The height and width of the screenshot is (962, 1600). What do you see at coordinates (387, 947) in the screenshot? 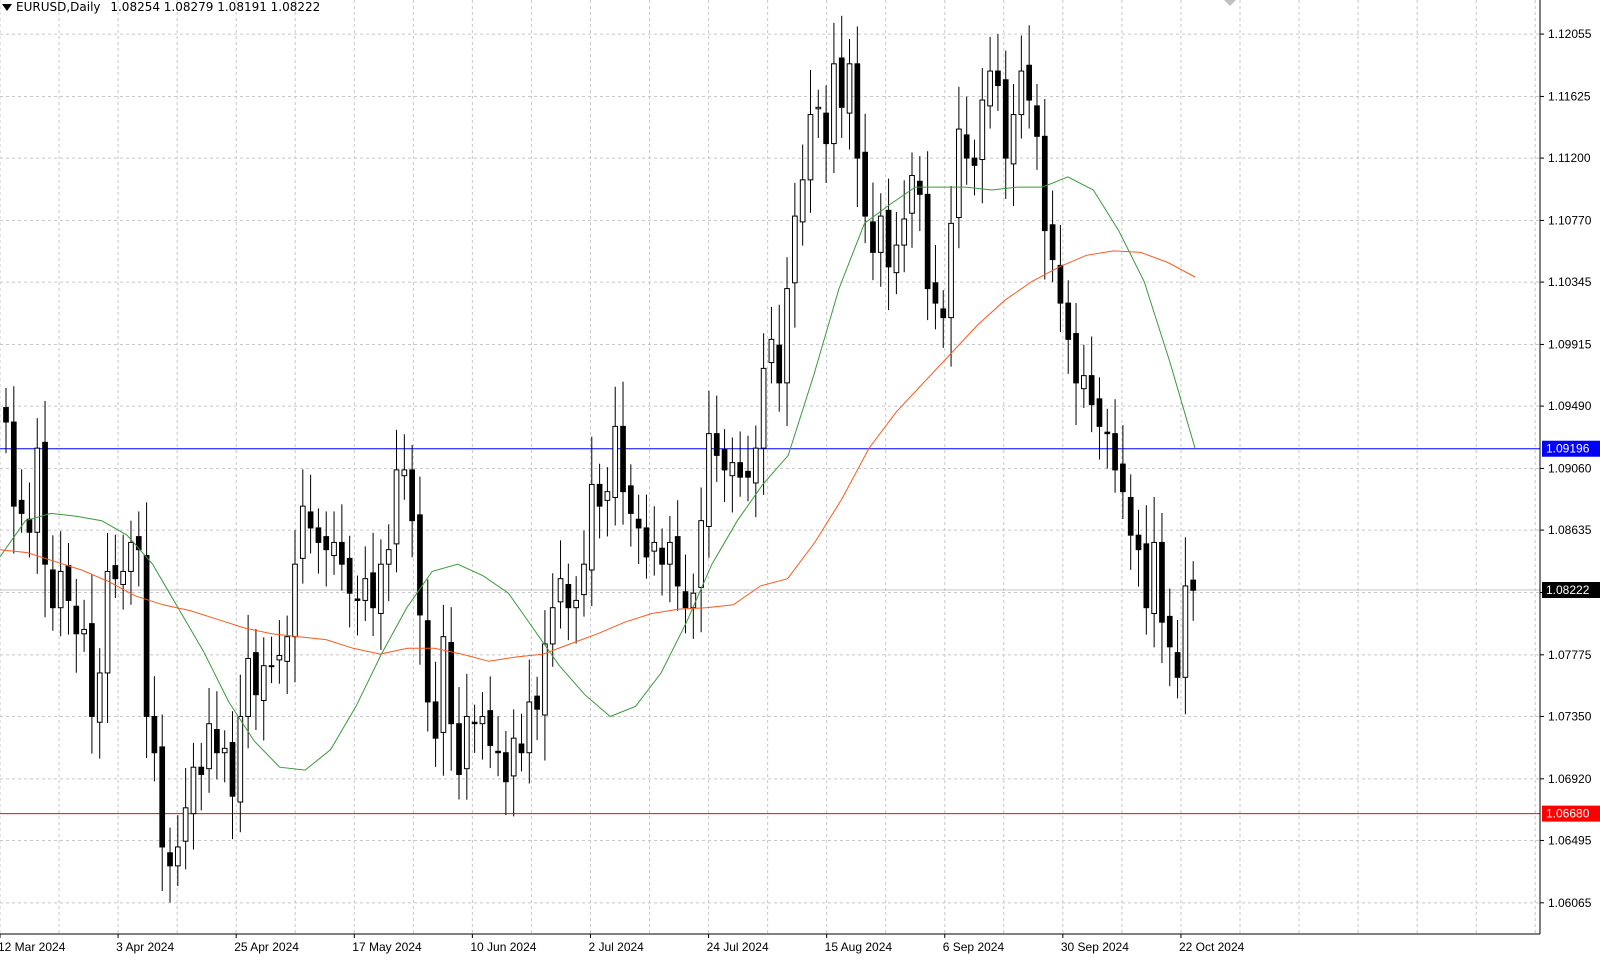
I see `date-tick-label: 17 May 2024` at bounding box center [387, 947].